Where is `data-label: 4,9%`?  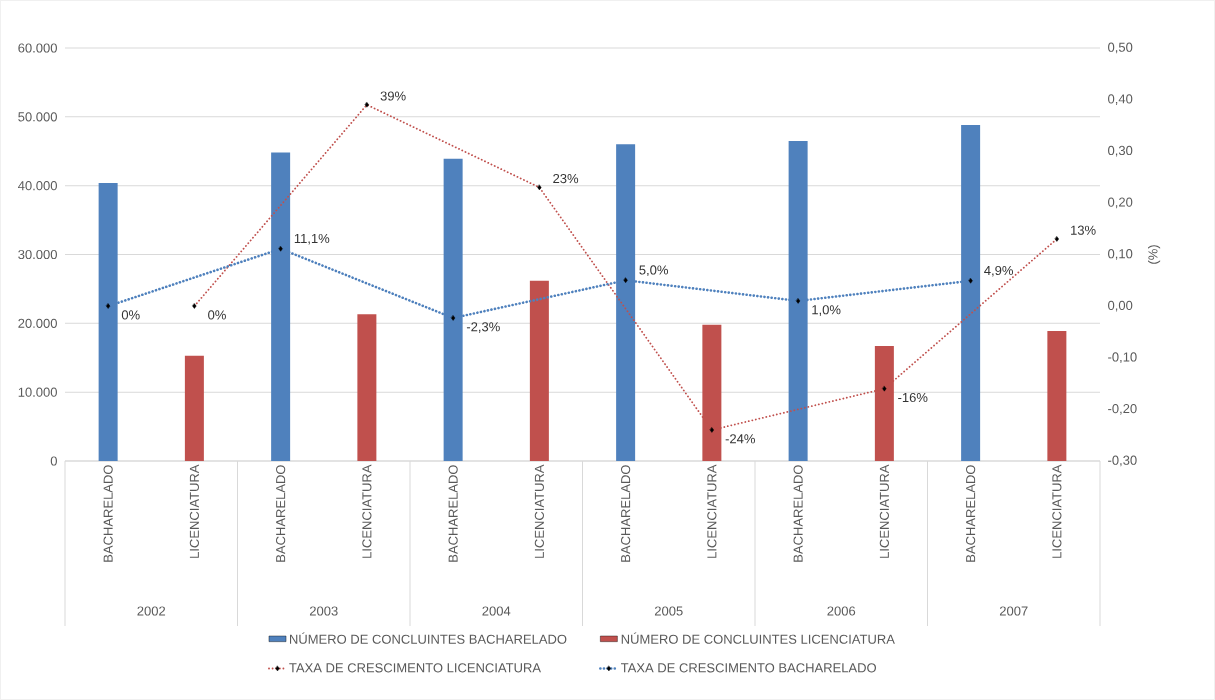
data-label: 4,9% is located at coordinates (998, 271).